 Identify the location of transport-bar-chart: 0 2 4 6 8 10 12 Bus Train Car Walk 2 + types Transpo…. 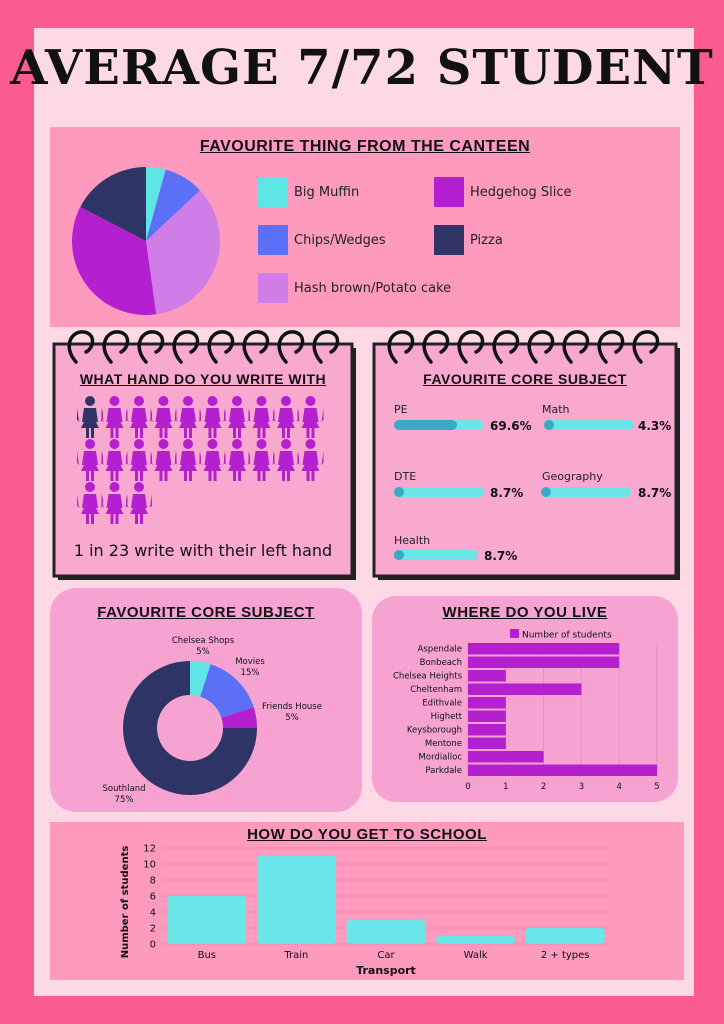
(365, 910).